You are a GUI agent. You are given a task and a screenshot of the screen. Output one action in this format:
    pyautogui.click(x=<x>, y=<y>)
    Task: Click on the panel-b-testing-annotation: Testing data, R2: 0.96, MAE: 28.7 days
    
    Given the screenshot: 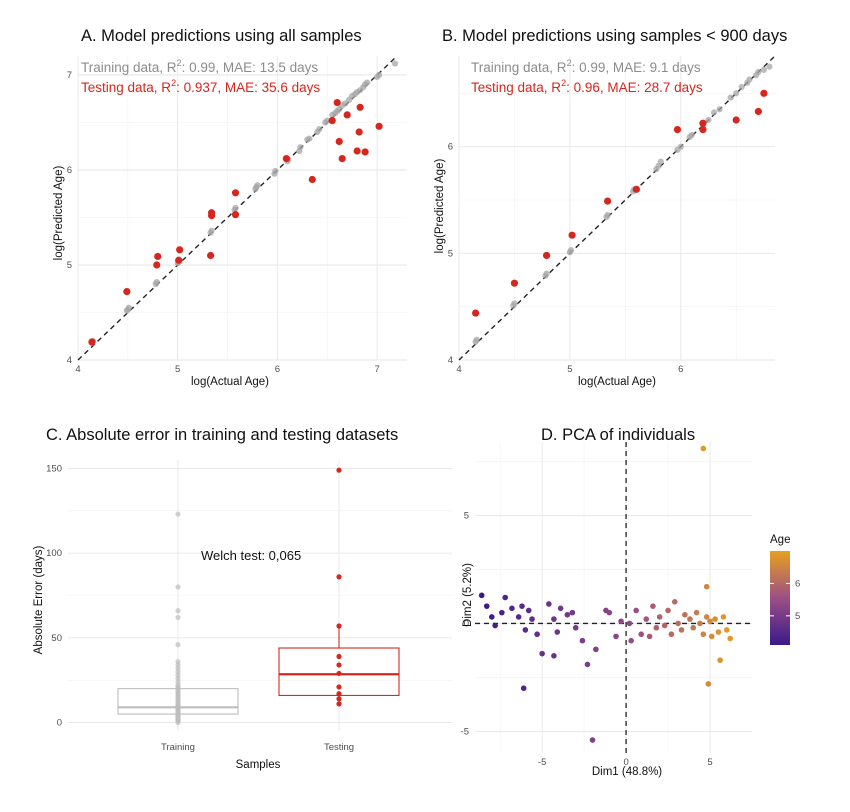 What is the action you would take?
    pyautogui.click(x=587, y=86)
    